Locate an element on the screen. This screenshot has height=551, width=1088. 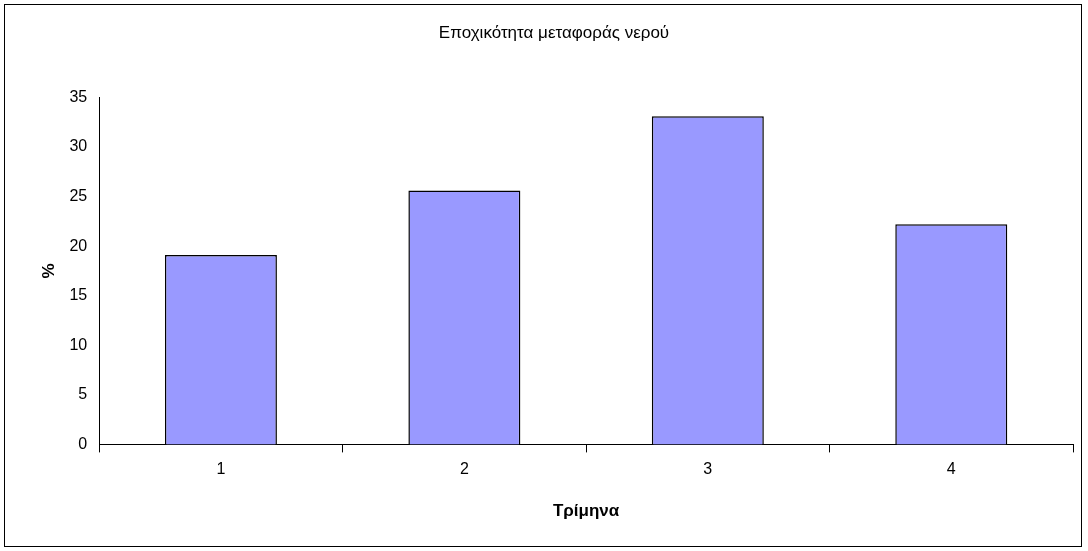
x-tick-label: 1 is located at coordinates (221, 469).